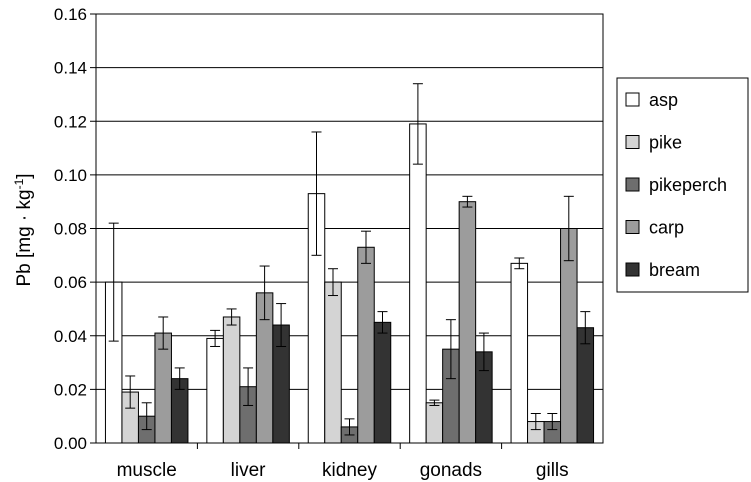  Describe the element at coordinates (382, 382) in the screenshot. I see `bar-bream-kidney` at that location.